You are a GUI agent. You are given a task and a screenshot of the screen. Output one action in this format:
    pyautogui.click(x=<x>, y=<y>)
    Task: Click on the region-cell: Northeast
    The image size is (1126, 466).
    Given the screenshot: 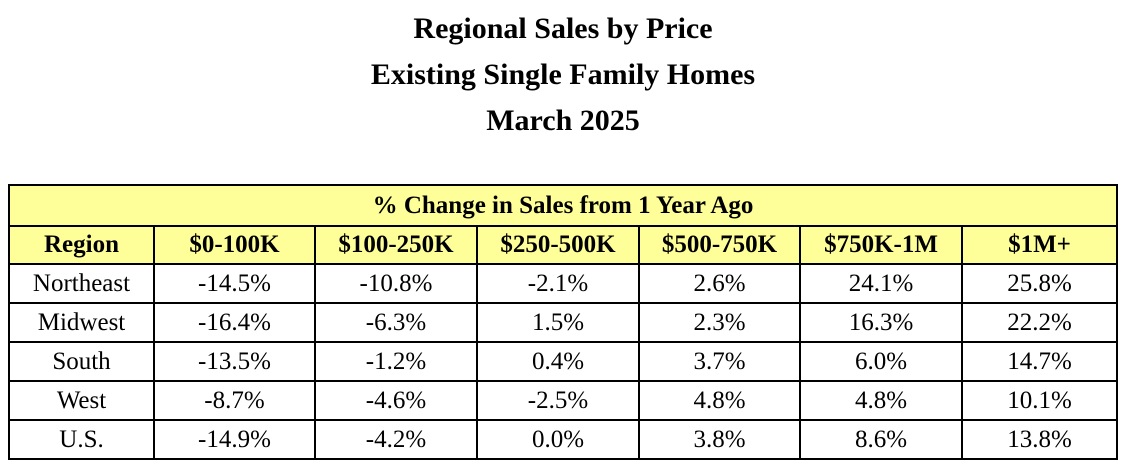 What is the action you would take?
    pyautogui.click(x=81, y=283)
    